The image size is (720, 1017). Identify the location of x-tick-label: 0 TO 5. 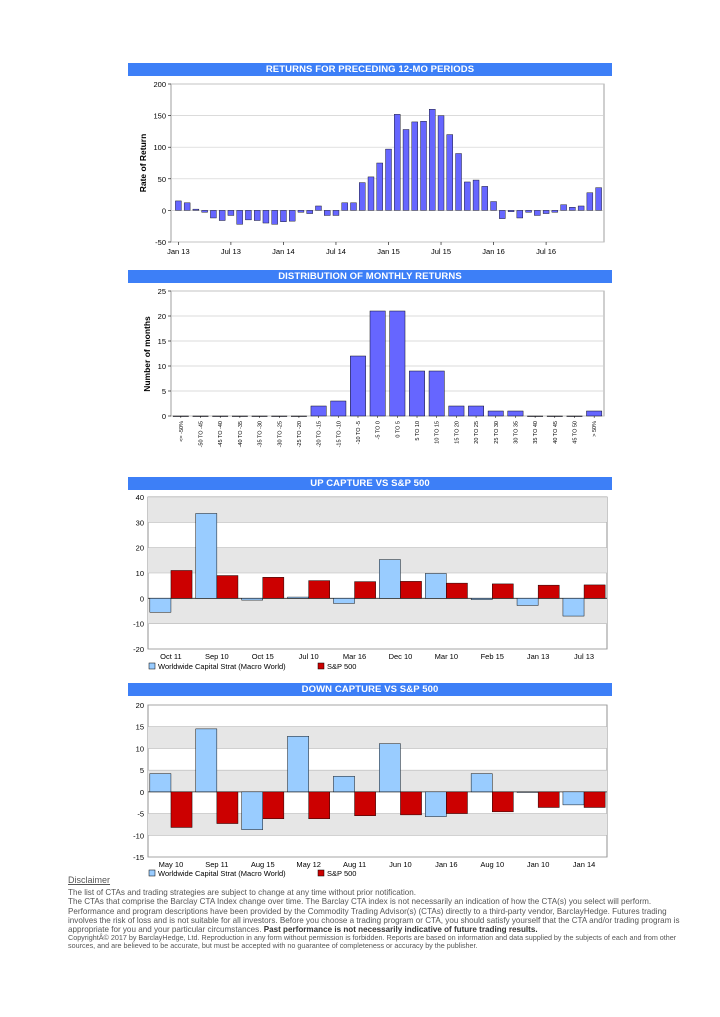
(398, 429).